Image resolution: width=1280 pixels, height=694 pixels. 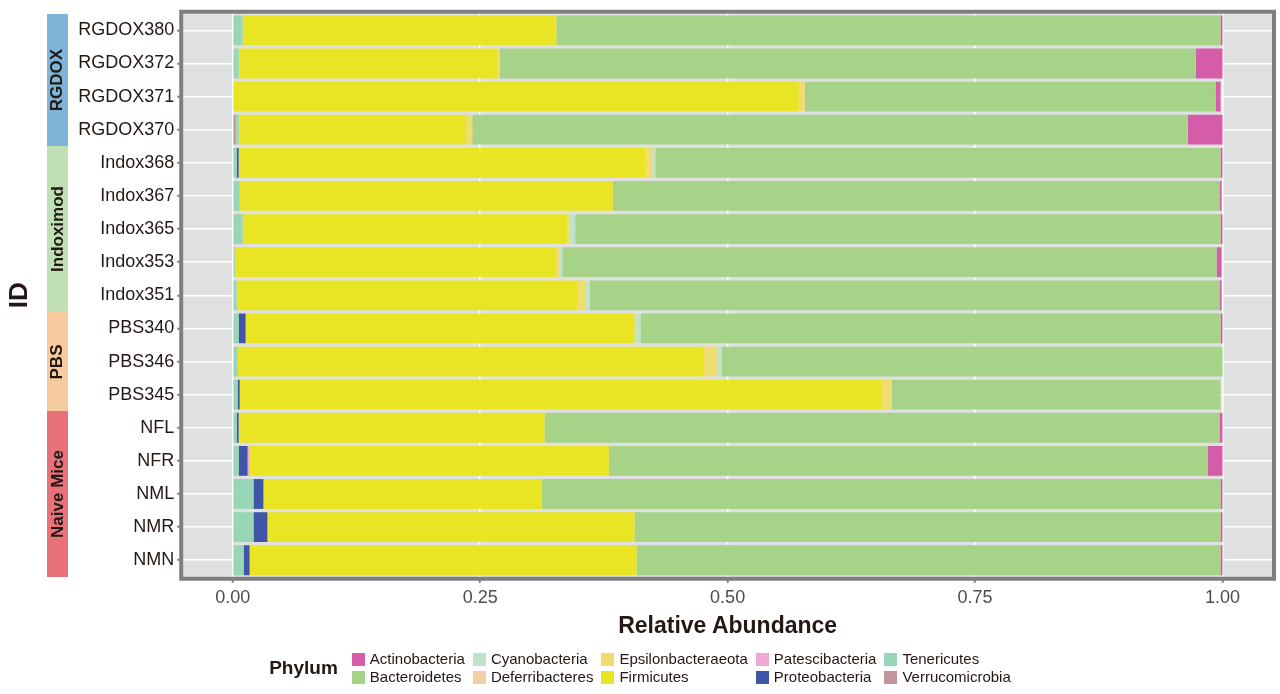 What do you see at coordinates (156, 459) in the screenshot?
I see `y-tick-label: NFR` at bounding box center [156, 459].